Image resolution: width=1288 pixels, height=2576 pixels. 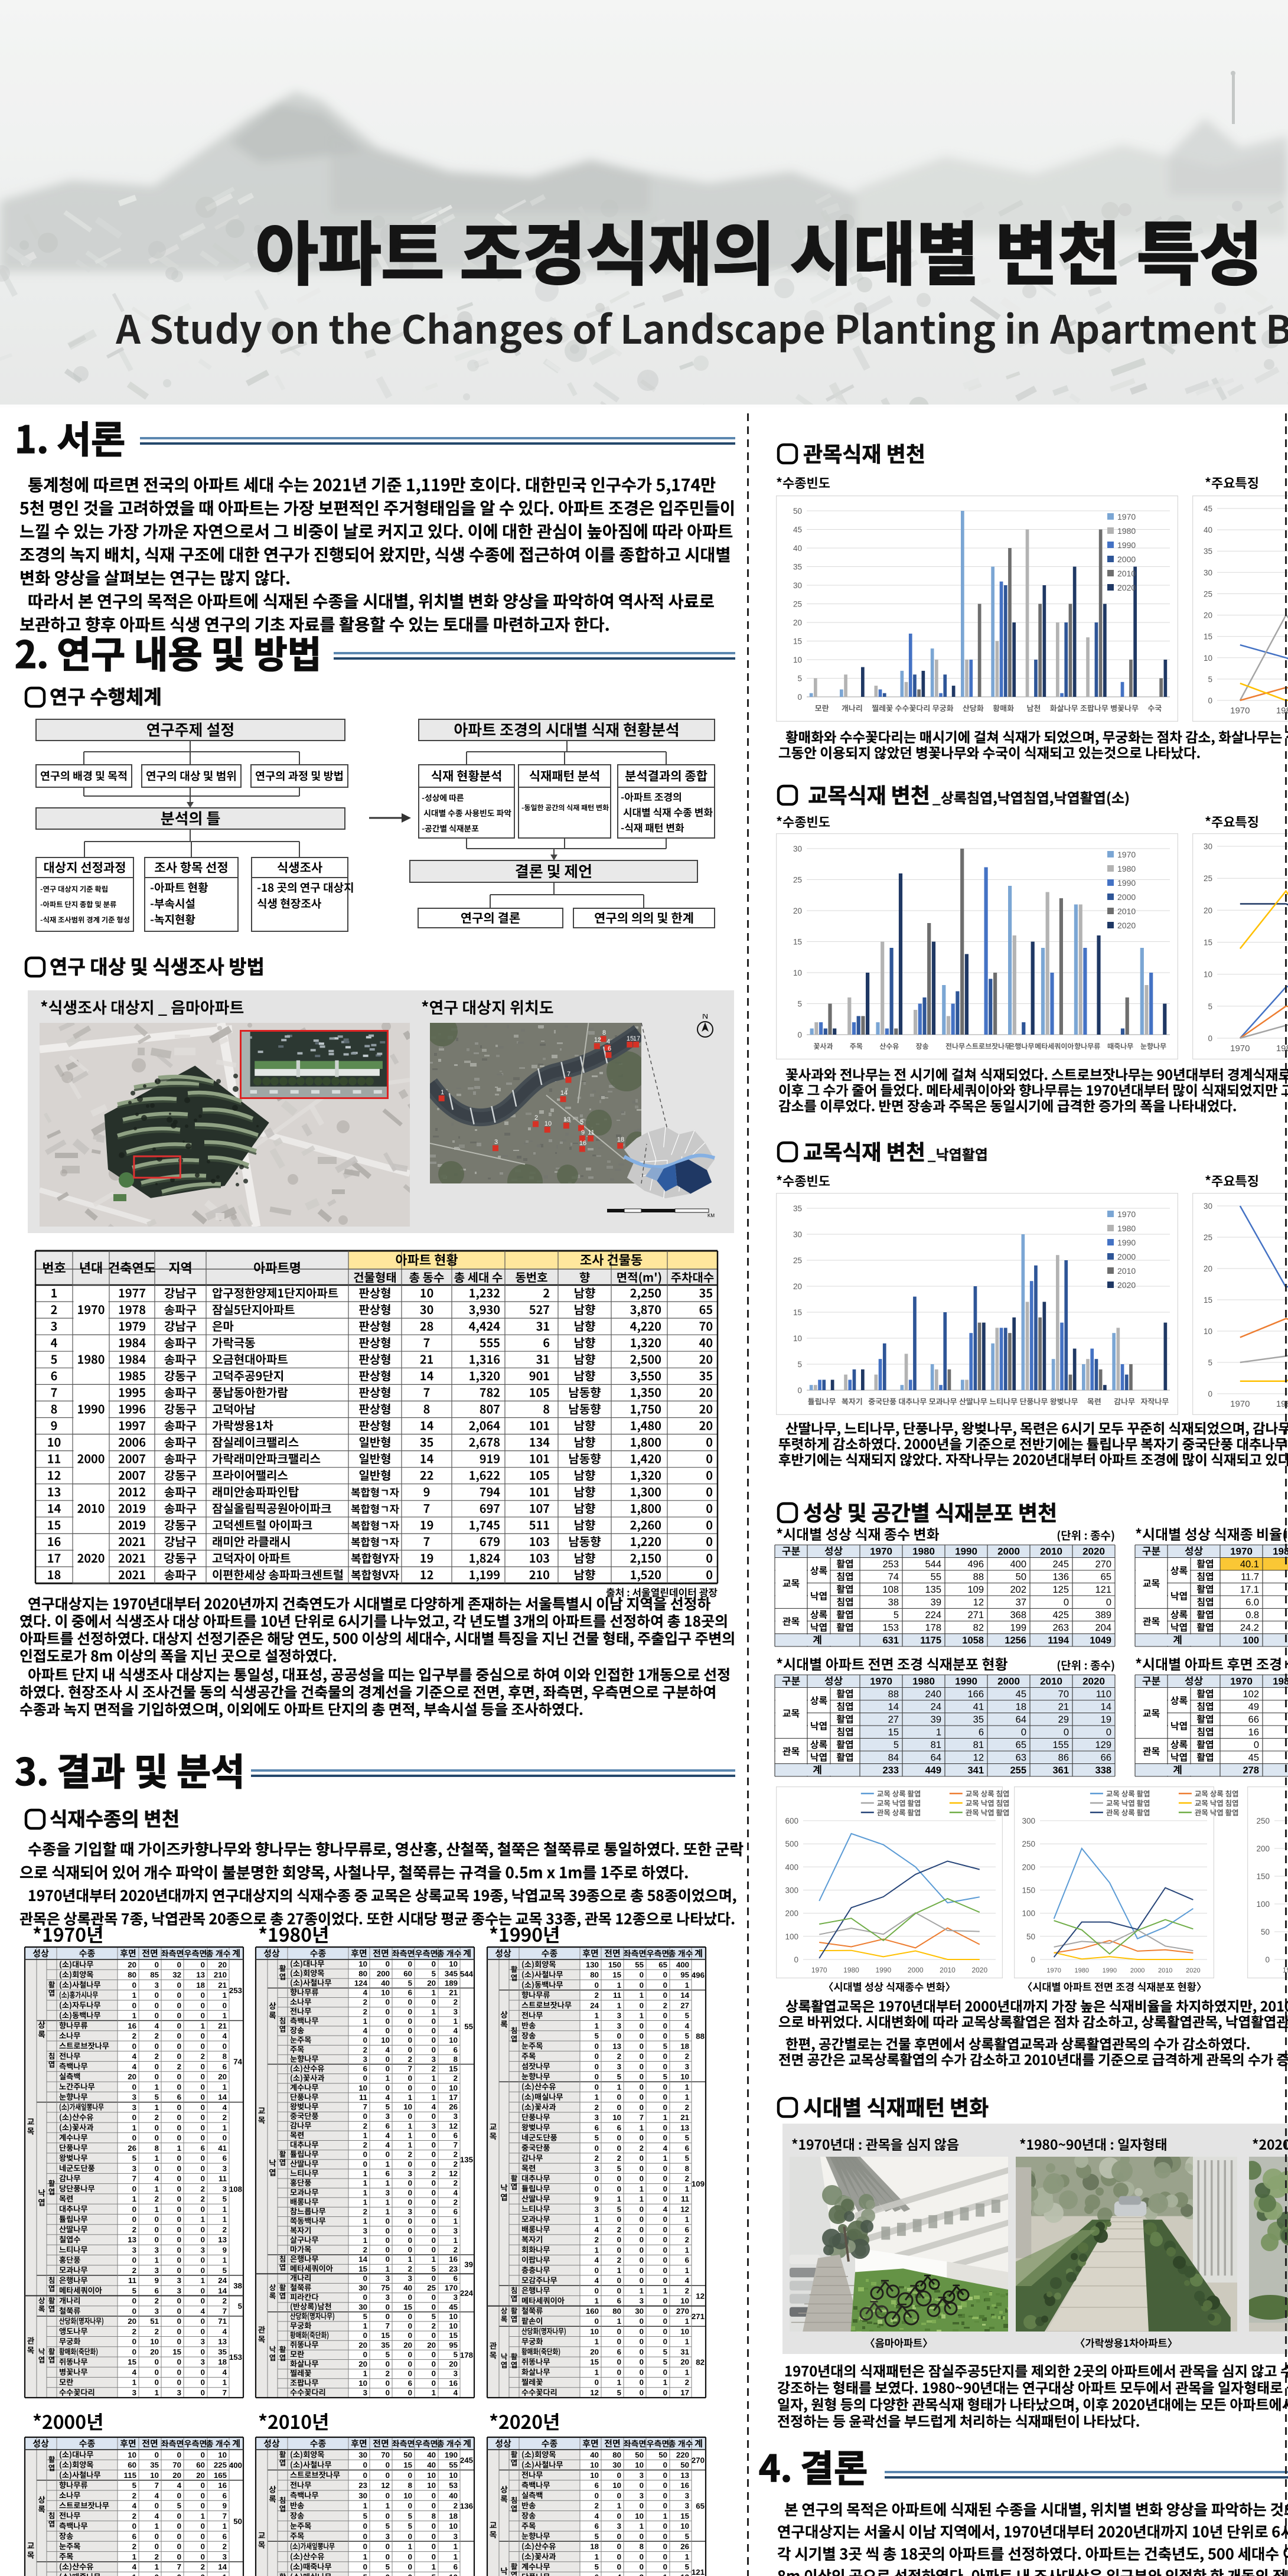 I want to click on svg-text: 544, so click(x=933, y=1564).